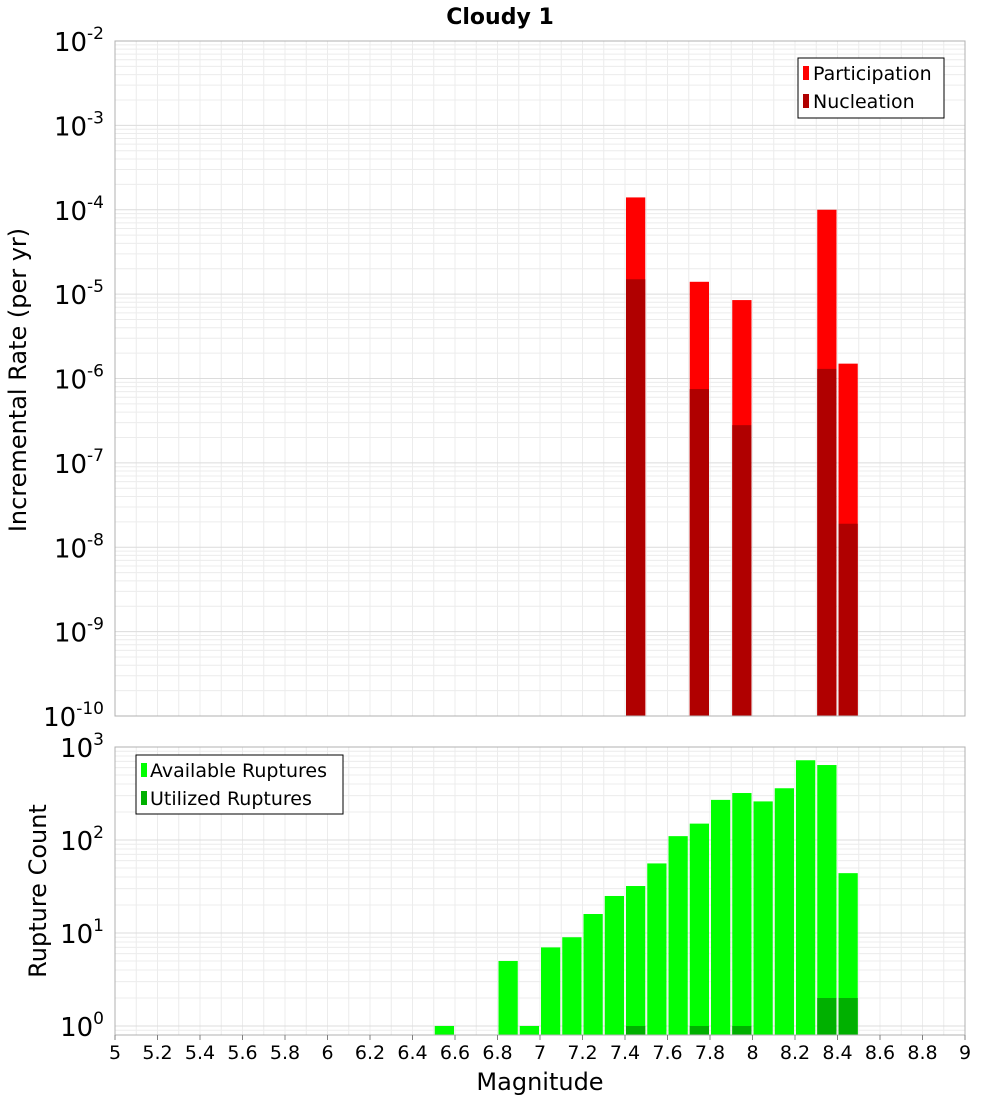 This screenshot has width=1000, height=1100. What do you see at coordinates (238, 771) in the screenshot?
I see `legend-label-available: Available Ruptures` at bounding box center [238, 771].